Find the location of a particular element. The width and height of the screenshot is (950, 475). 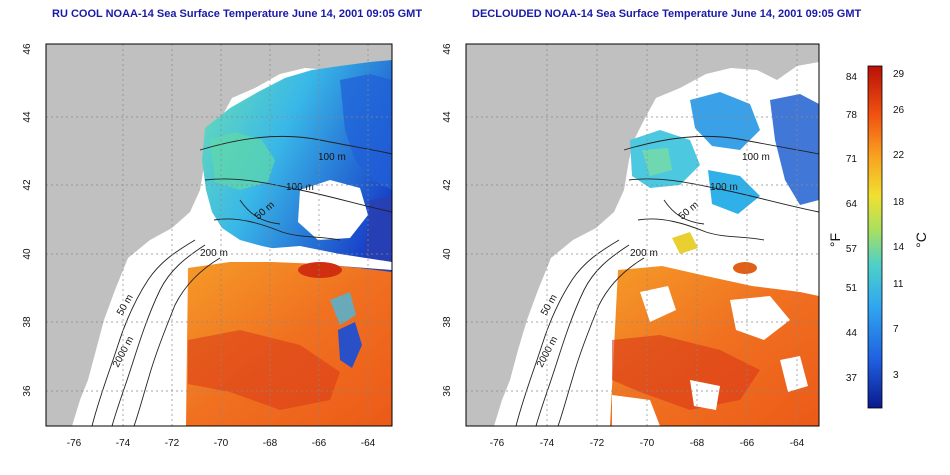

f-tick-label: 44 is located at coordinates (852, 333).